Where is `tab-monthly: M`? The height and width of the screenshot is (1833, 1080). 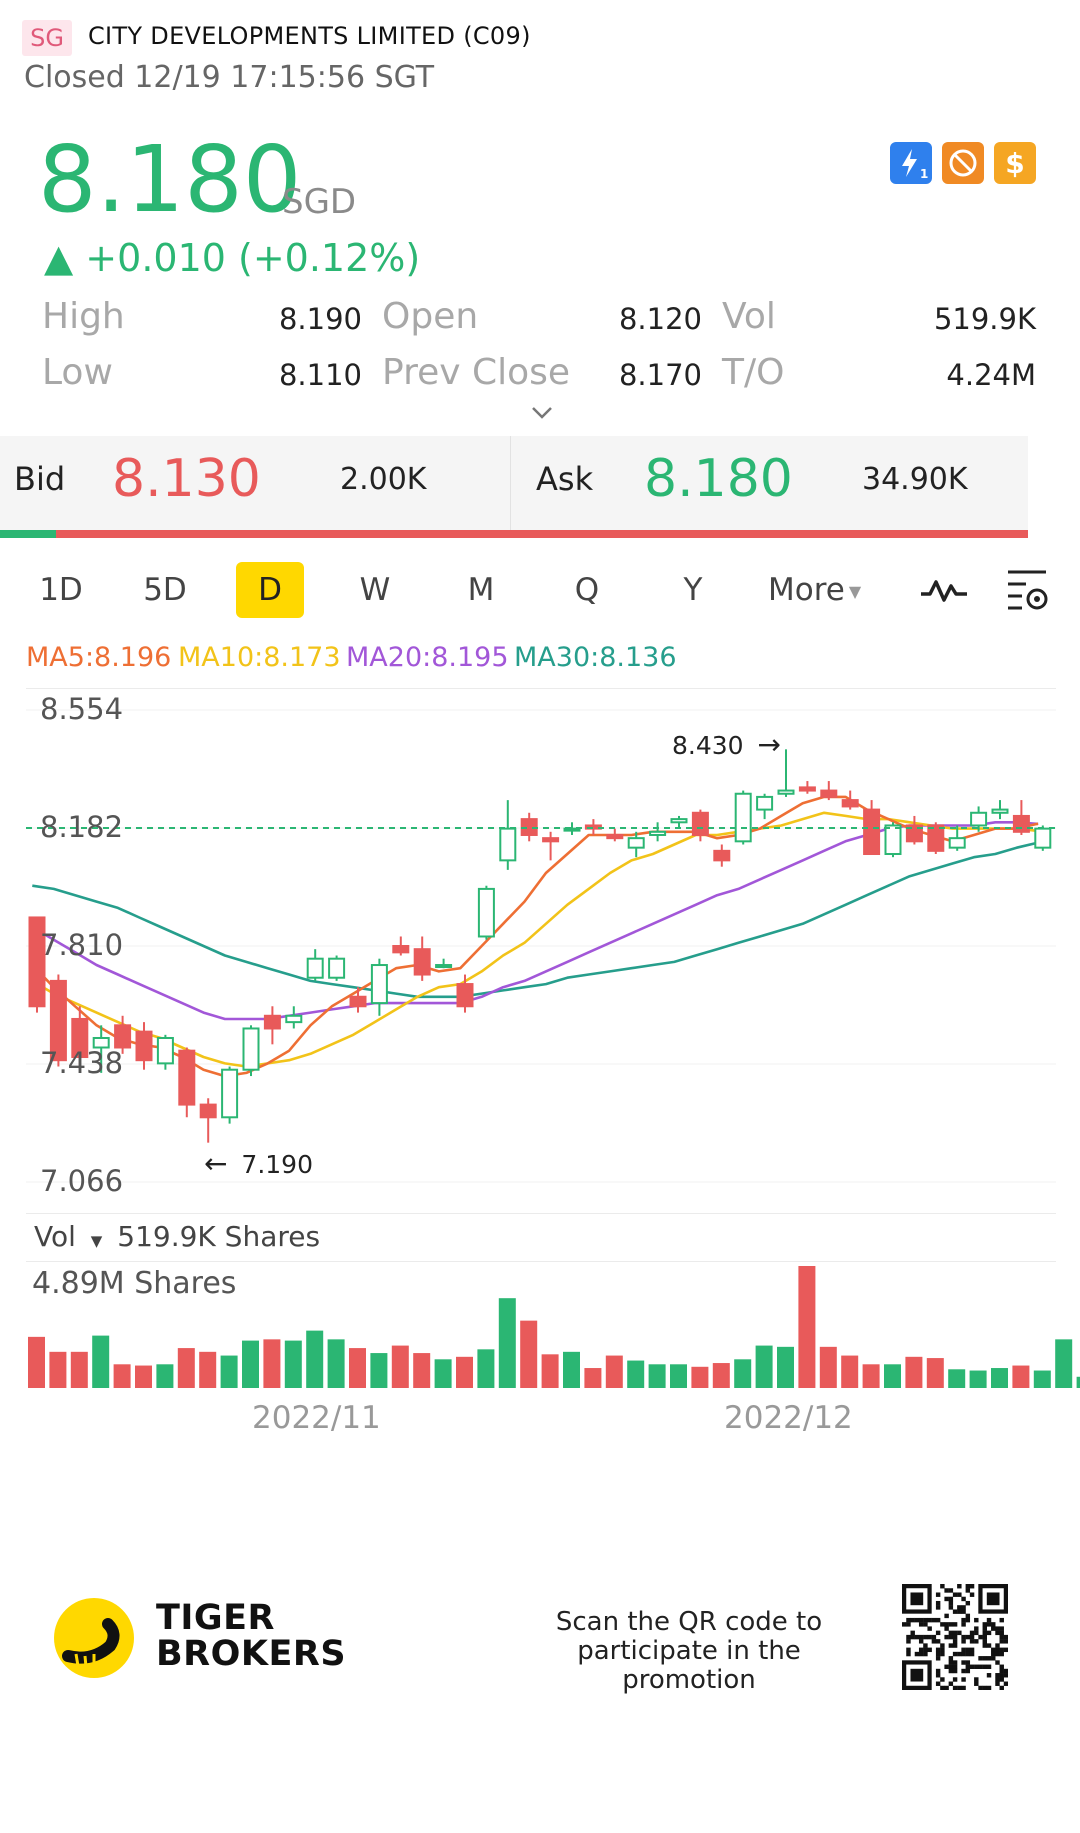 tab-monthly: M is located at coordinates (481, 590).